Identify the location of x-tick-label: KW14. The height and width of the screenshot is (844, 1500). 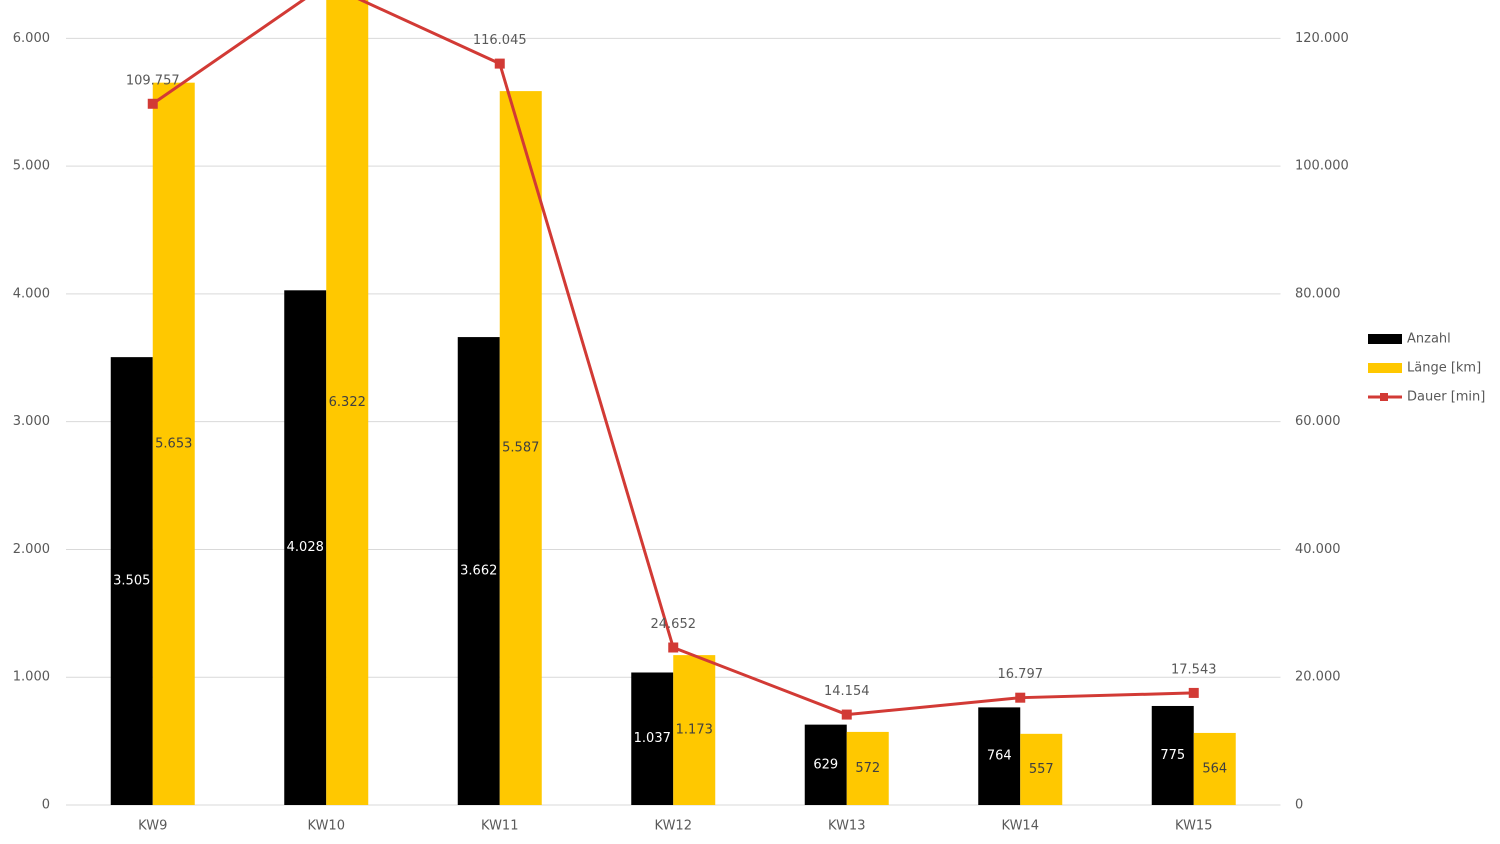
(1020, 826).